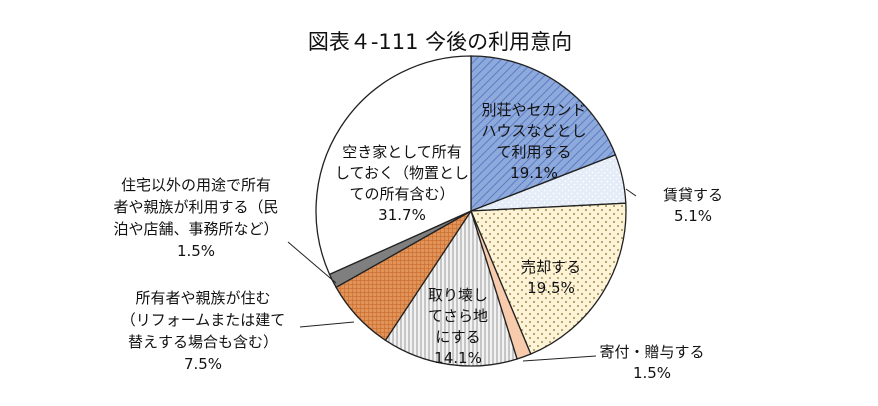 Image resolution: width=878 pixels, height=406 pixels. What do you see at coordinates (203, 342) in the screenshot?
I see `slice-category-label: 替えする場合も含む）` at bounding box center [203, 342].